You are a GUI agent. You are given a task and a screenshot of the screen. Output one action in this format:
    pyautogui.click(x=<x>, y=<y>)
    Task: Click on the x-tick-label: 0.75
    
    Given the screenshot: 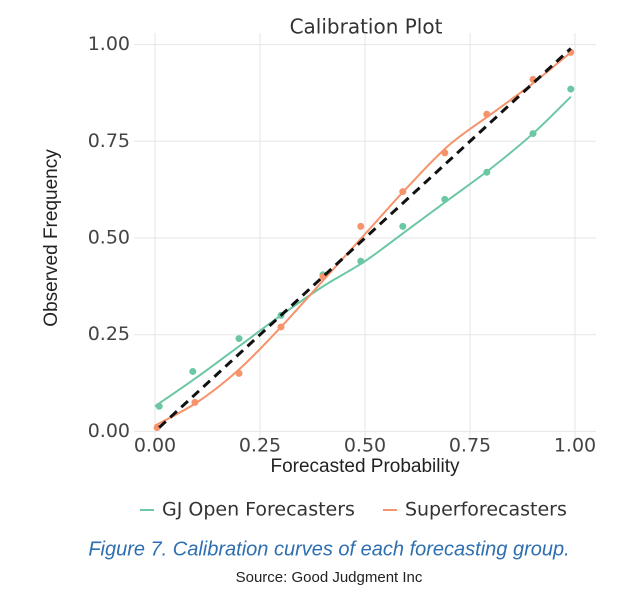 What is the action you would take?
    pyautogui.click(x=470, y=446)
    